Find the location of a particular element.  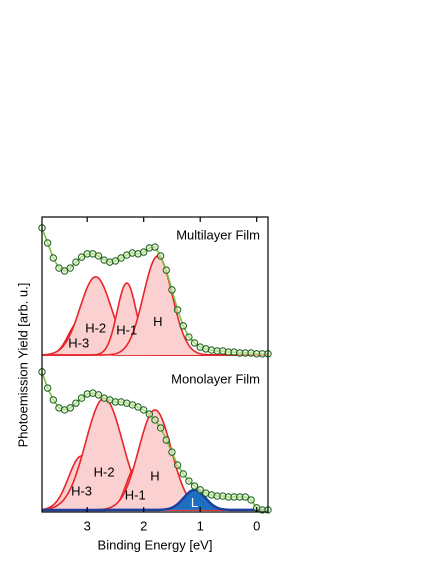

x-tick-label: 0 is located at coordinates (256, 525).